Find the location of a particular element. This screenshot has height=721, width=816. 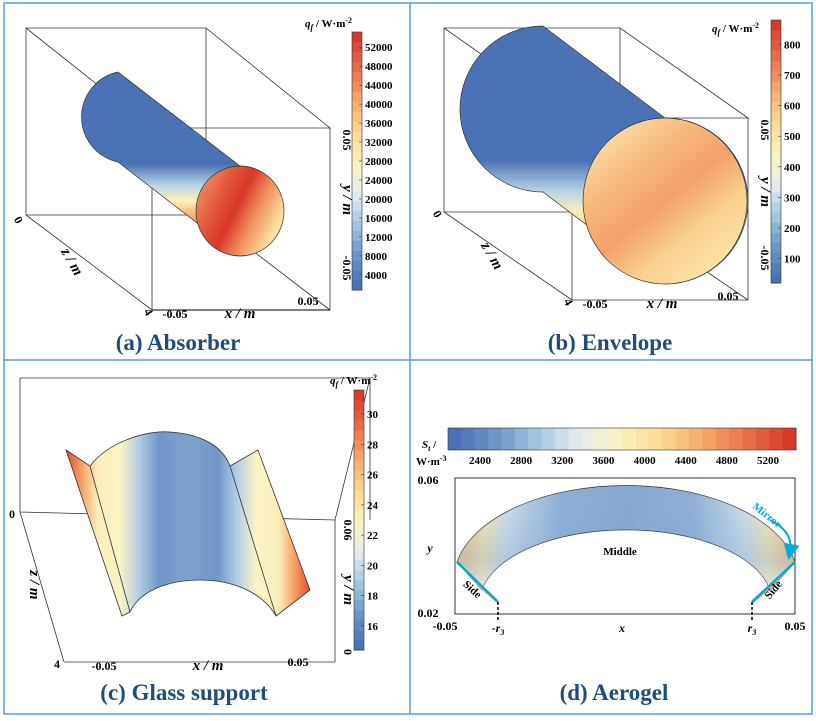

colorbar-horizontal: 2400 2800 3200 3600 4000 4400 4800 5200 is located at coordinates (622, 447).